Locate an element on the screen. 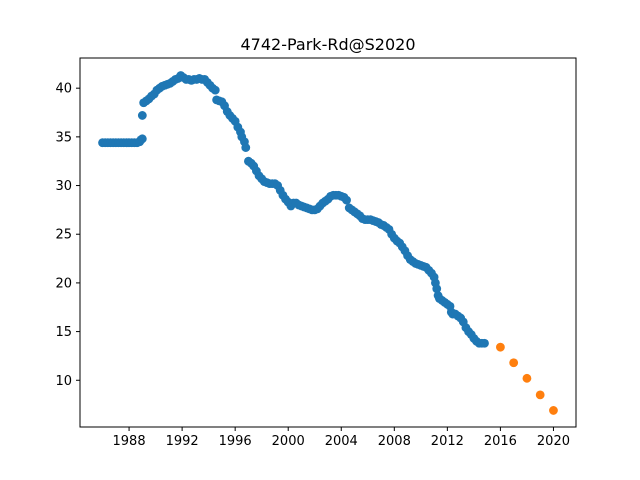 Image resolution: width=640 pixels, height=480 pixels. y-tick-label: 35 is located at coordinates (63, 137).